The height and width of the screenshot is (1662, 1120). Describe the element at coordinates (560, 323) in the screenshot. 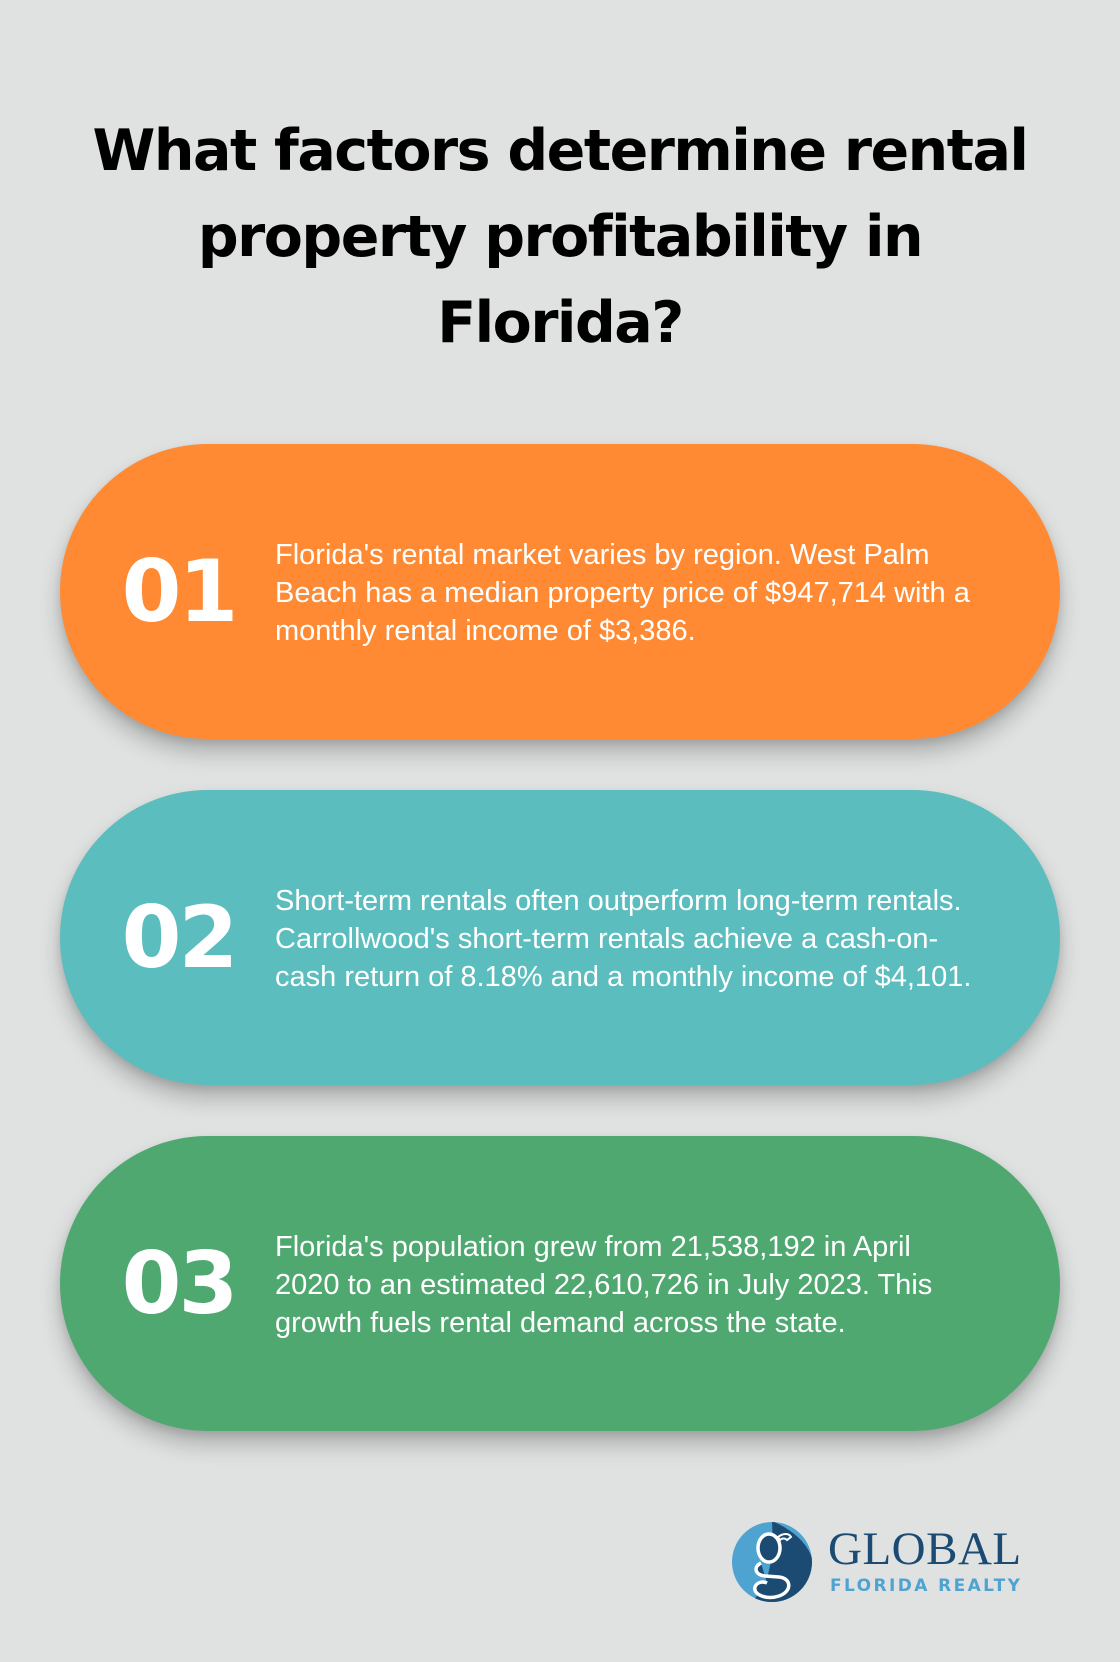

I see `title-line-3: Florida?` at that location.